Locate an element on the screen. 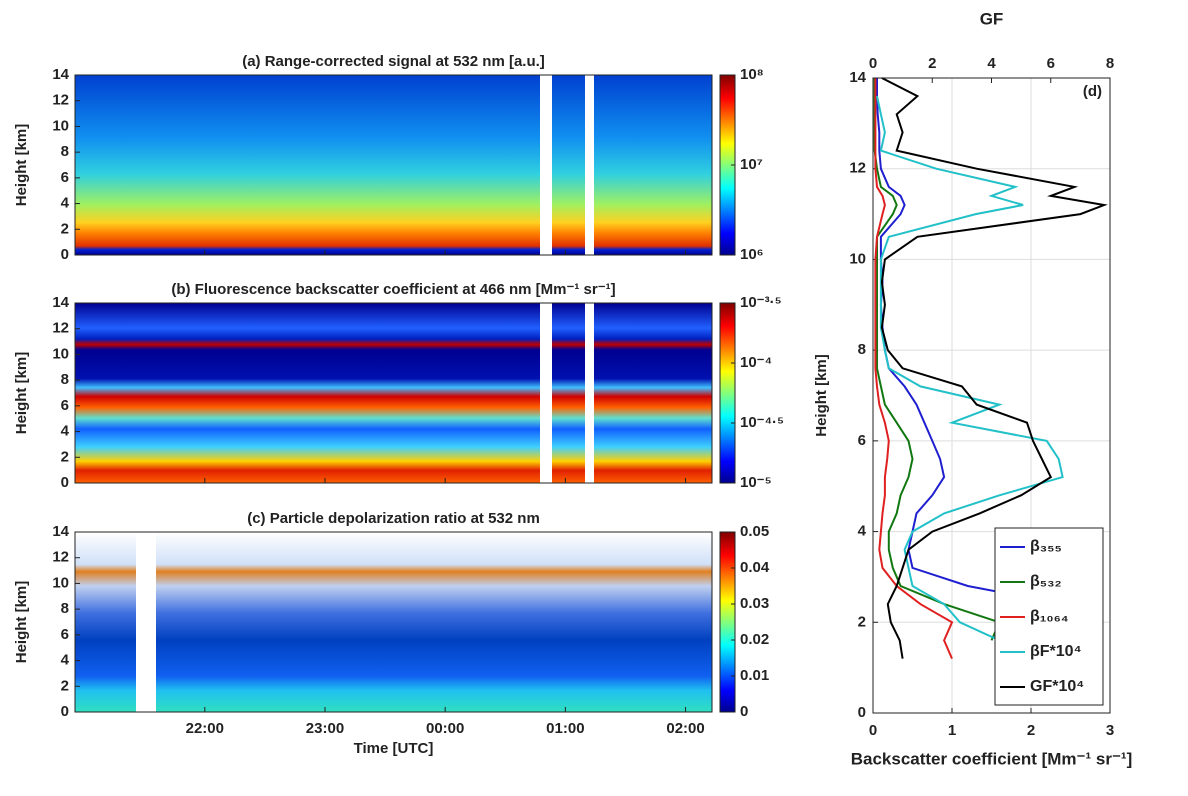  legend-label: β₁₀₆₄ is located at coordinates (1049, 616).